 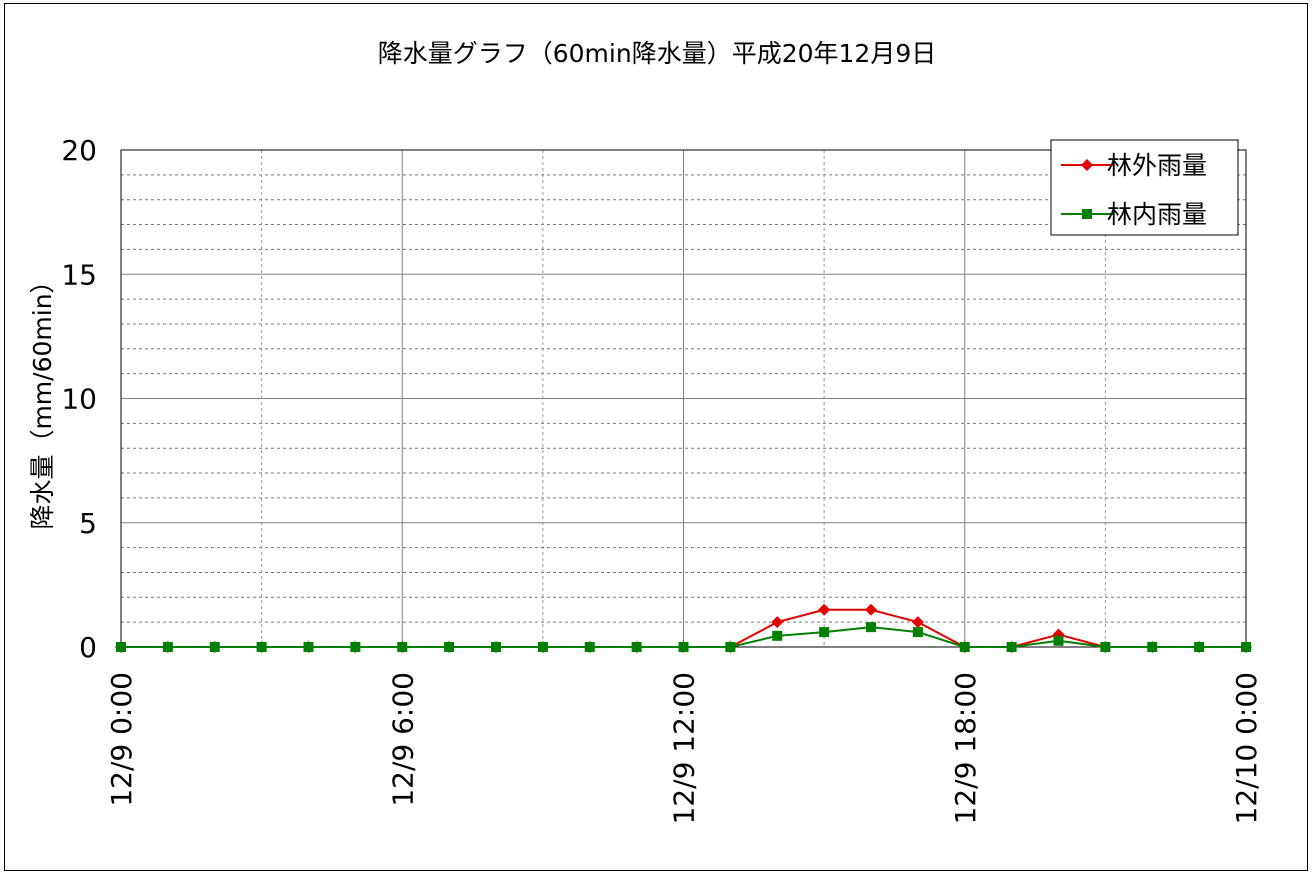 I want to click on x-tick-label: 12/9 6:00, so click(x=402, y=739).